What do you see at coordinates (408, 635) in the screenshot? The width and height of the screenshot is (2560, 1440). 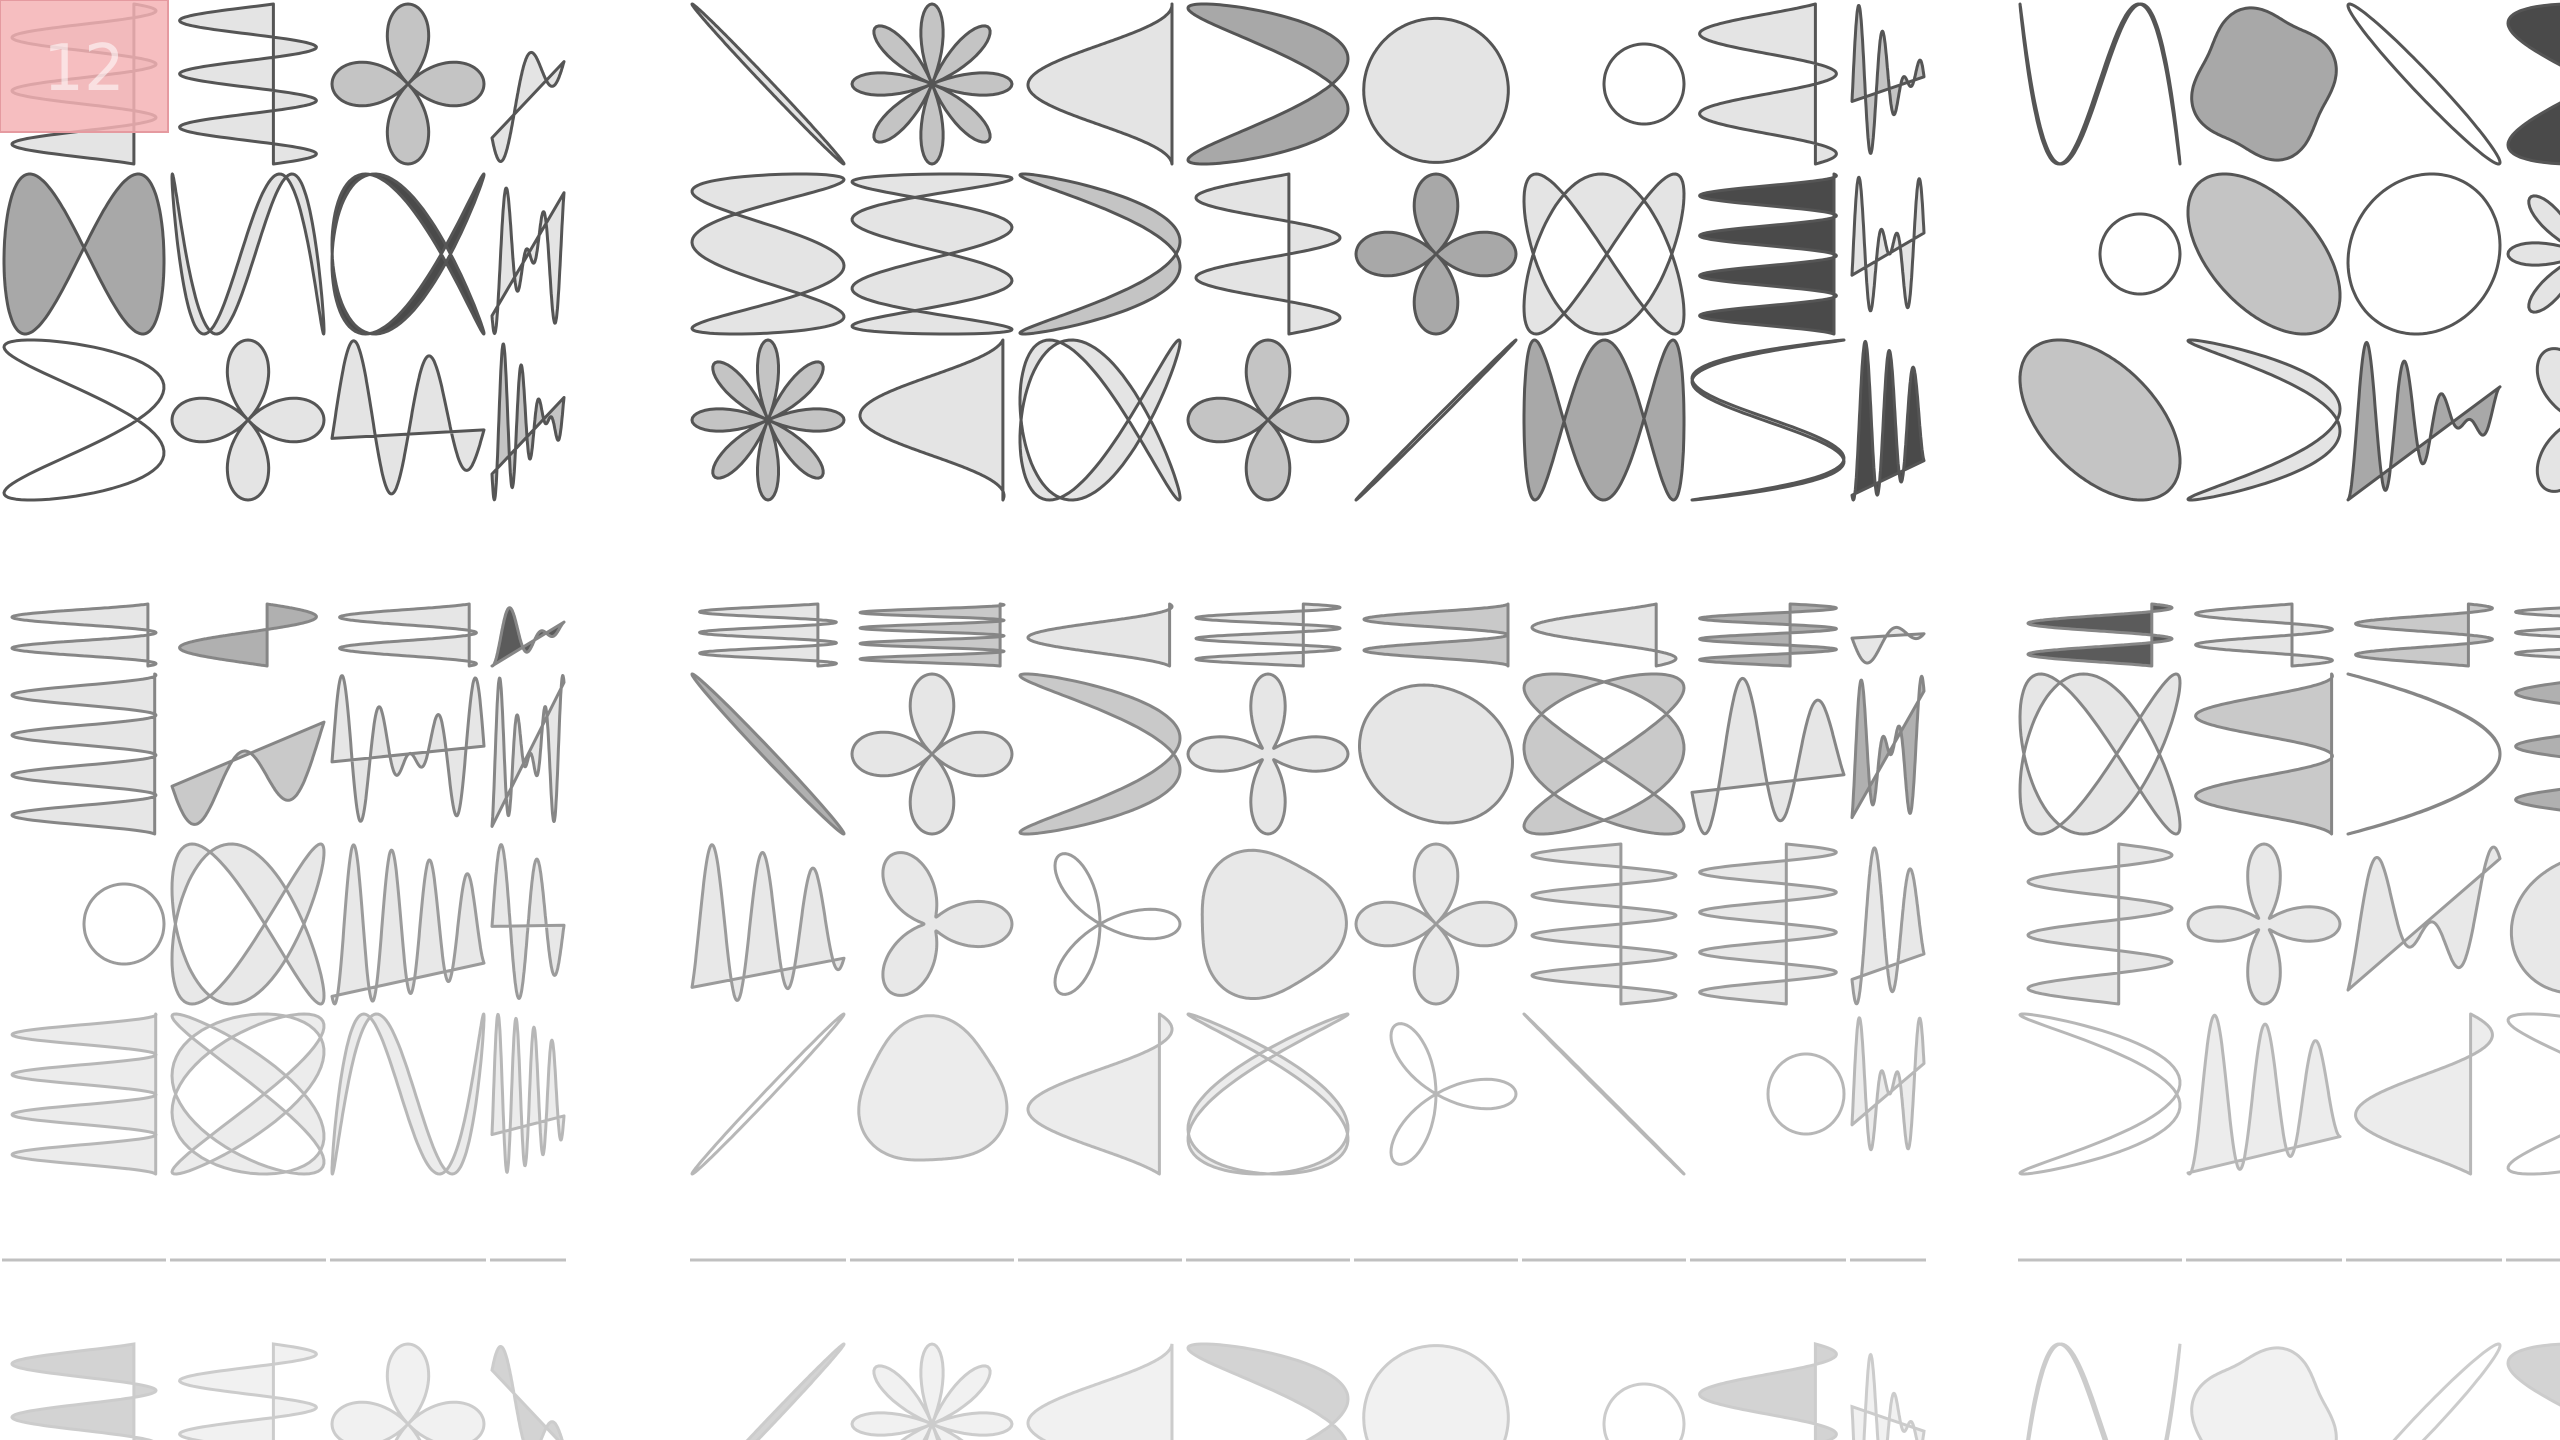 I see `tile-left-r4-c3` at bounding box center [408, 635].